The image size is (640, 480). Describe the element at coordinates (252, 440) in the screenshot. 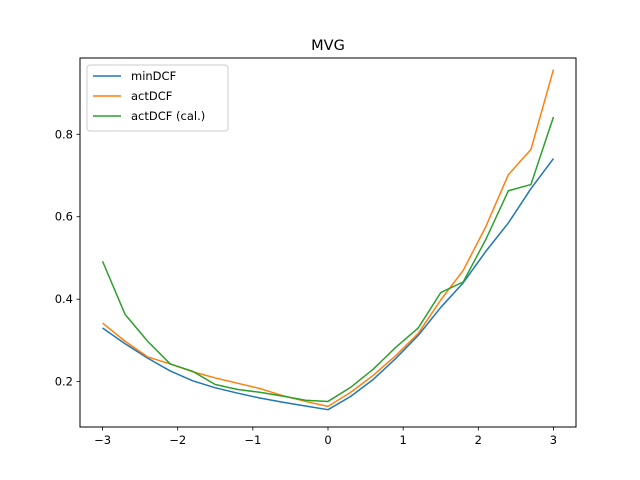

I see `x-tick-label: −1` at that location.